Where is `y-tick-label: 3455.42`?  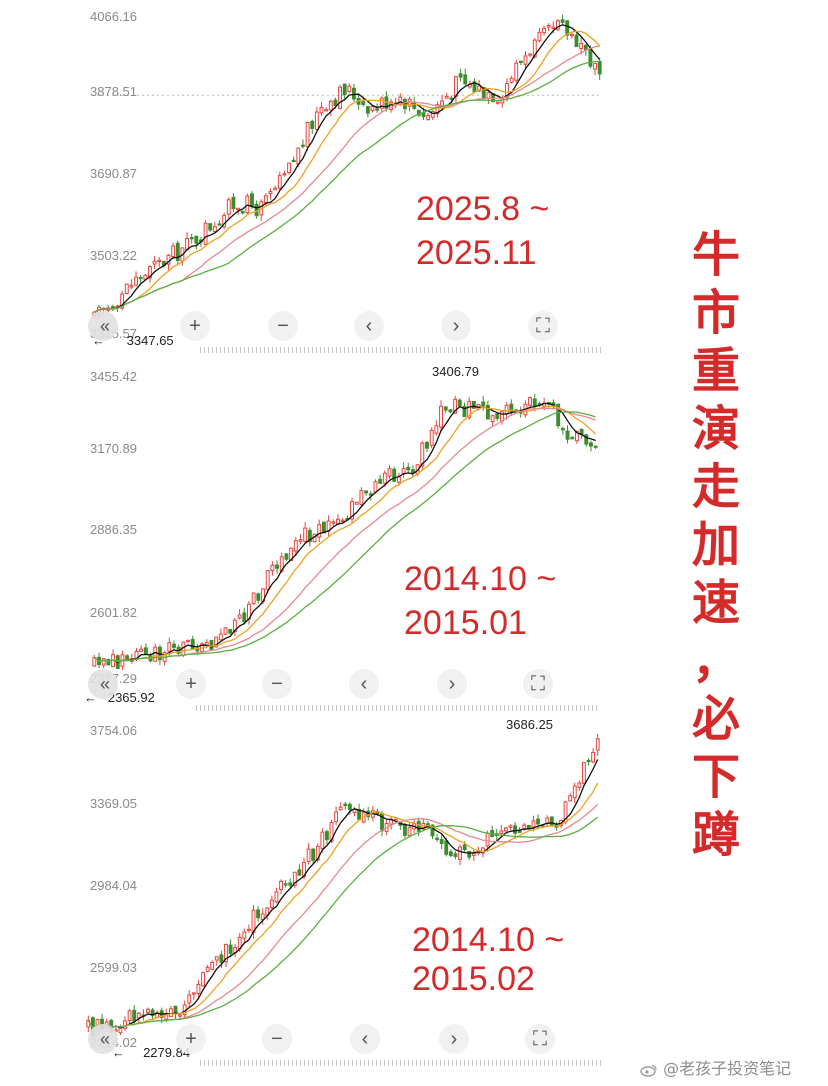 y-tick-label: 3455.42 is located at coordinates (113, 376).